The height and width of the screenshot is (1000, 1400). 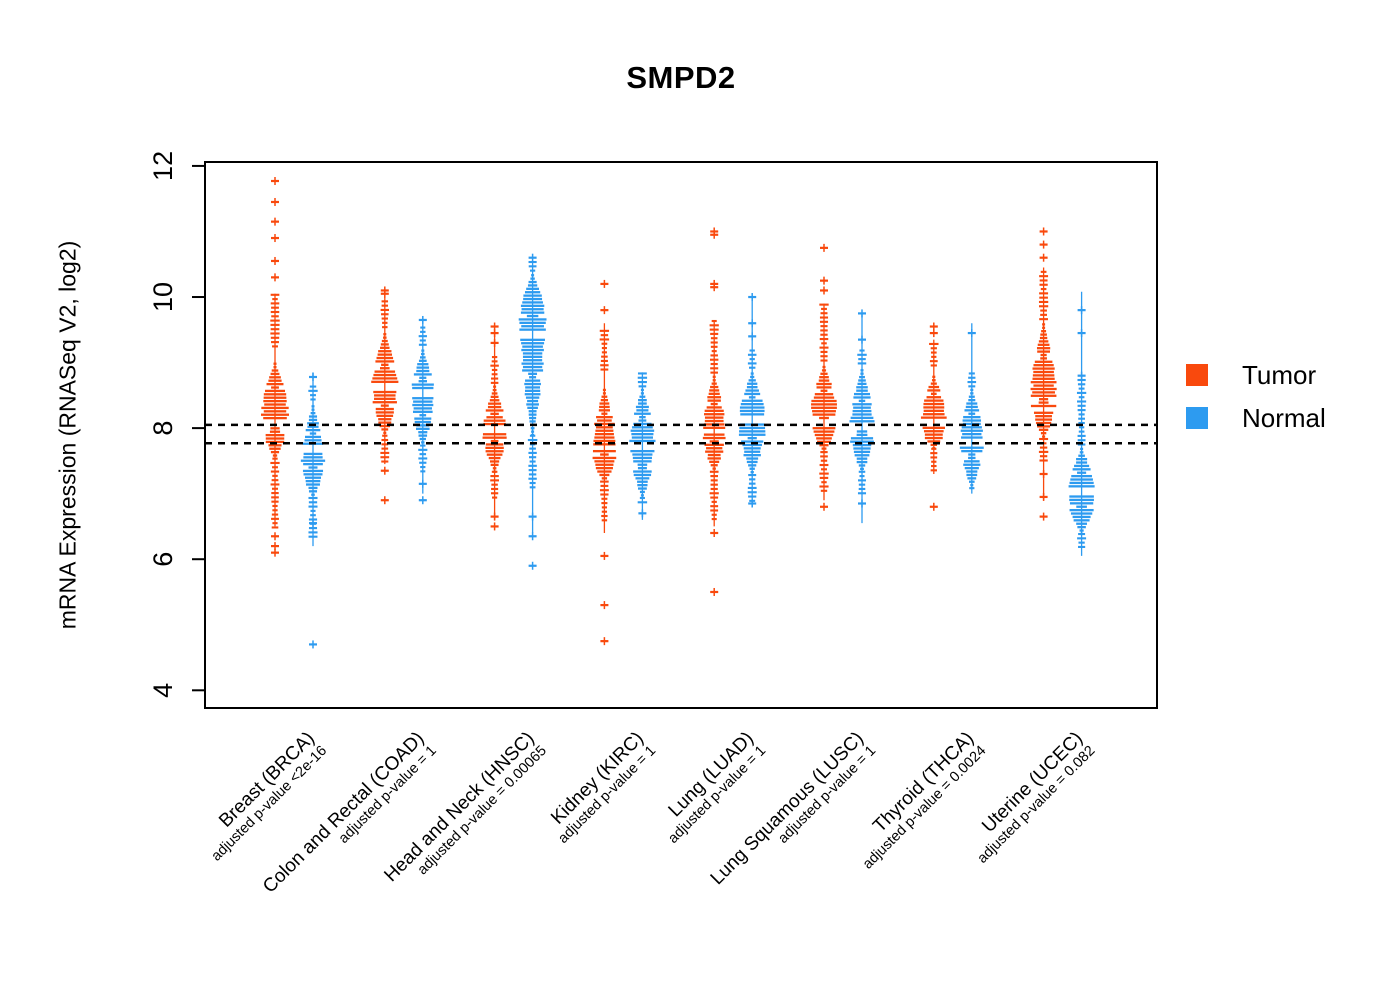 What do you see at coordinates (163, 166) in the screenshot?
I see `y-tick-label: 12` at bounding box center [163, 166].